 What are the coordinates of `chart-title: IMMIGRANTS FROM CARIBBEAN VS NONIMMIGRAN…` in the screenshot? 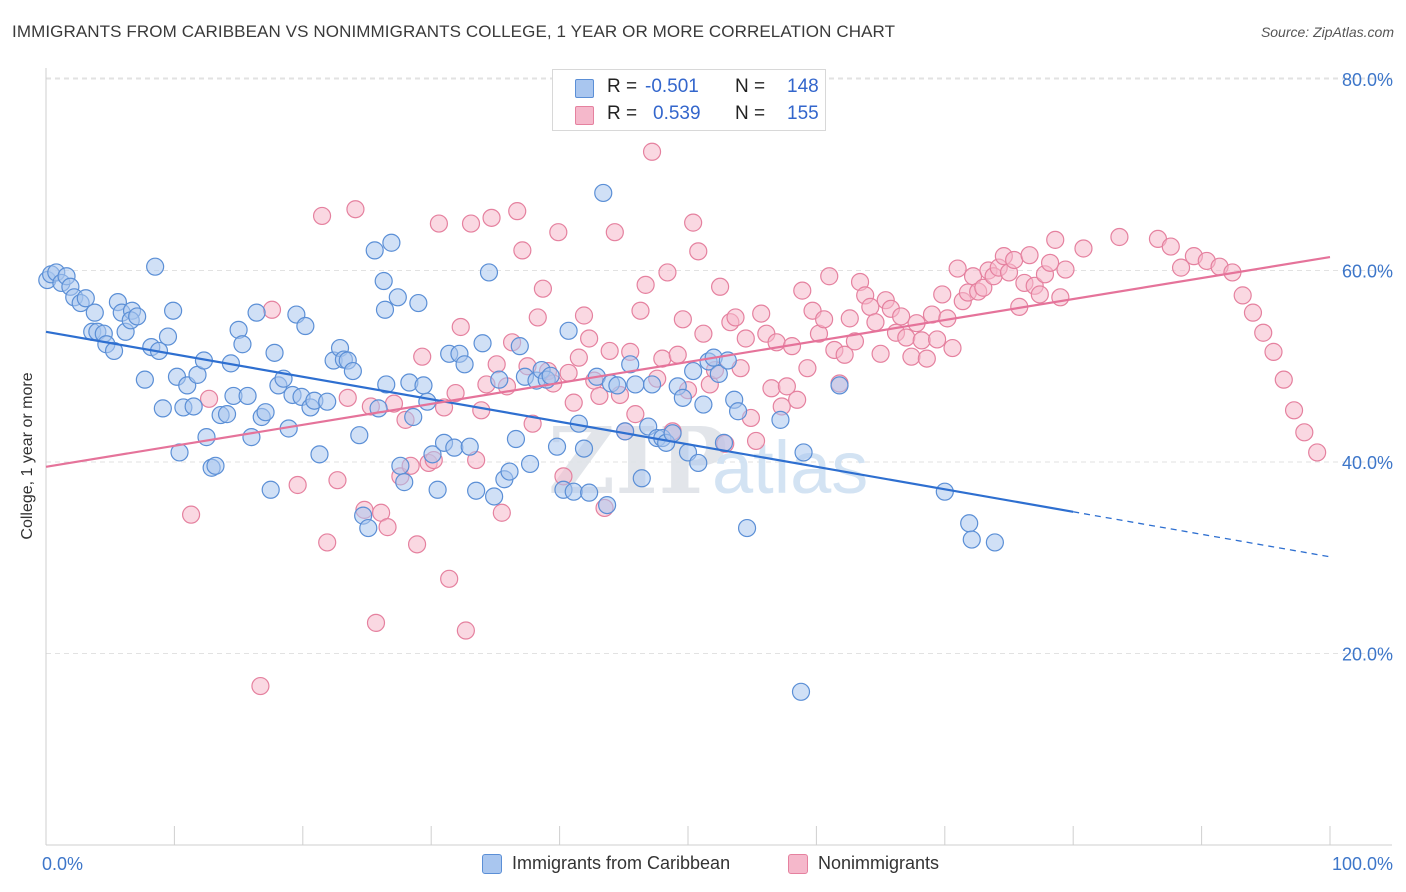 It's located at (454, 31).